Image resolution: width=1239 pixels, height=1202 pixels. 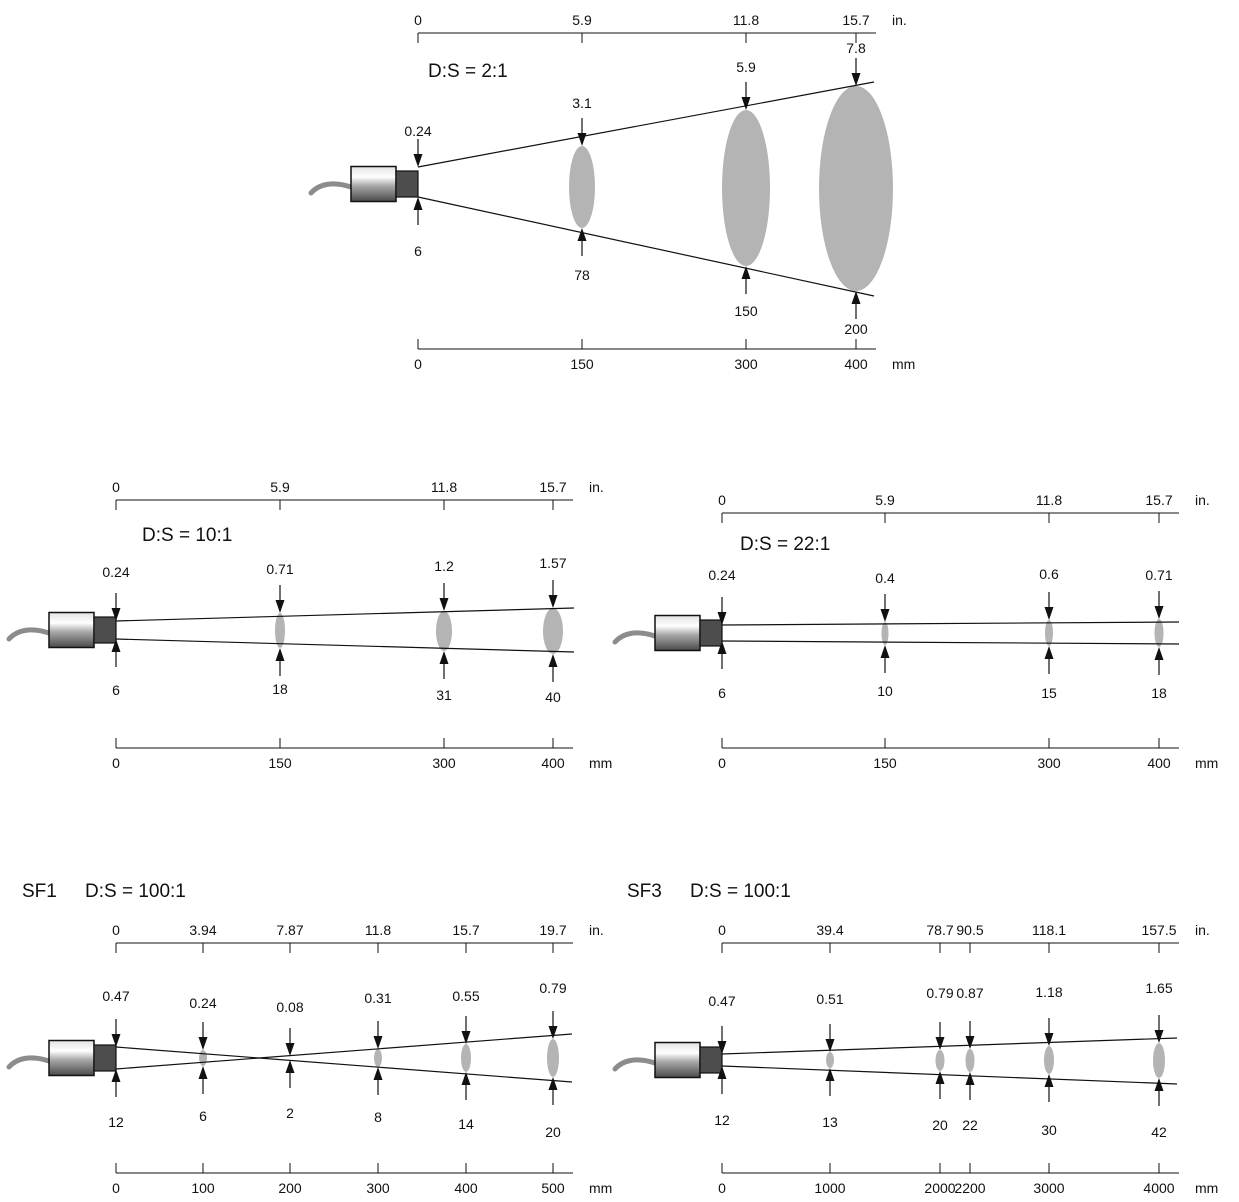 What do you see at coordinates (553, 763) in the screenshot?
I see `mm-tick-label: 400` at bounding box center [553, 763].